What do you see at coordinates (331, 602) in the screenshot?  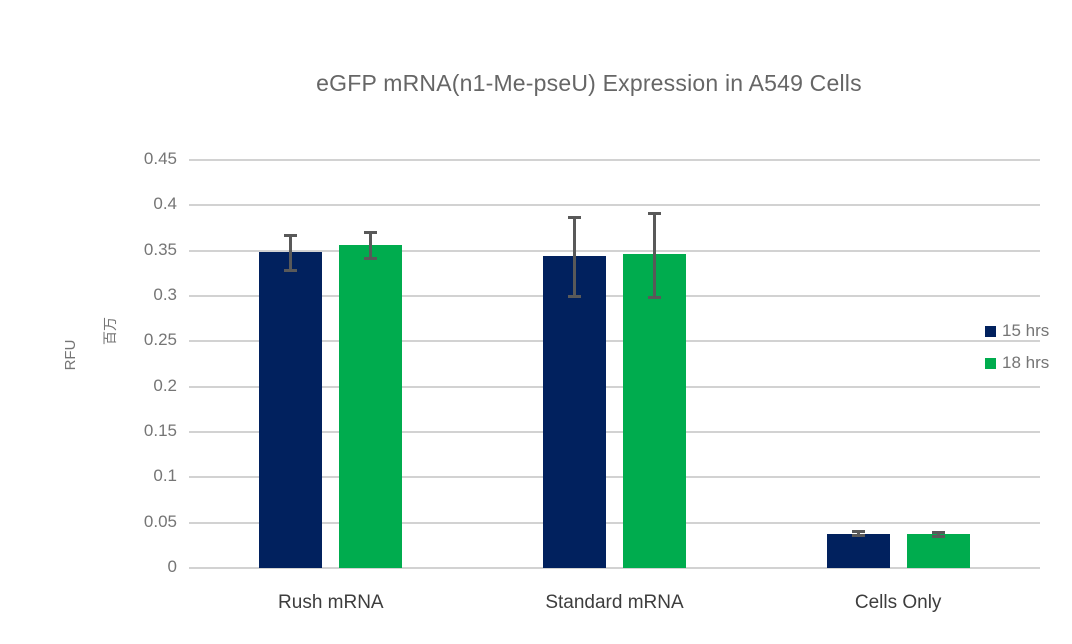 I see `x-axis-label: Rush mRNA` at bounding box center [331, 602].